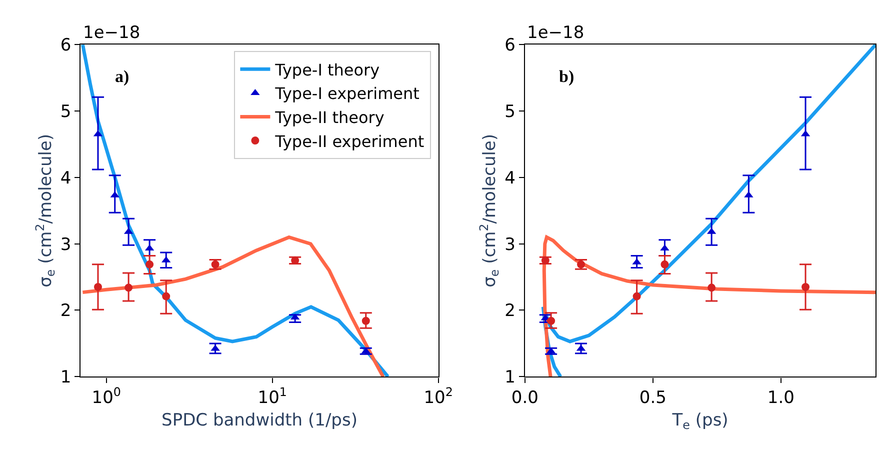  Describe the element at coordinates (106, 396) in the screenshot. I see `x-tick-label: 10$^{0}$` at that location.